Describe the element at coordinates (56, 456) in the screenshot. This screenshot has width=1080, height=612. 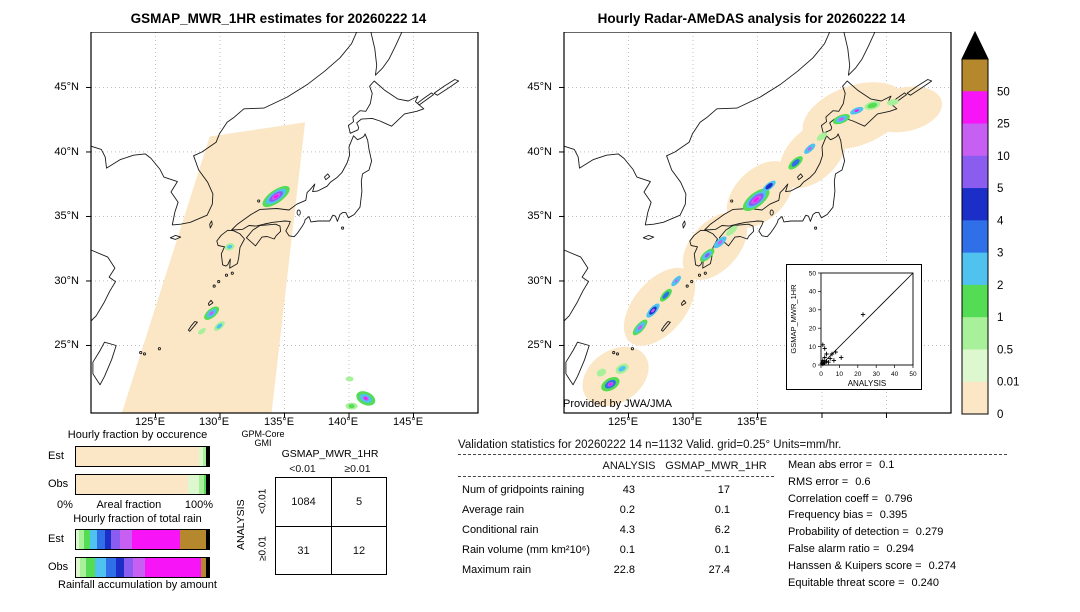
I see `occurrence-row-label: Est` at that location.